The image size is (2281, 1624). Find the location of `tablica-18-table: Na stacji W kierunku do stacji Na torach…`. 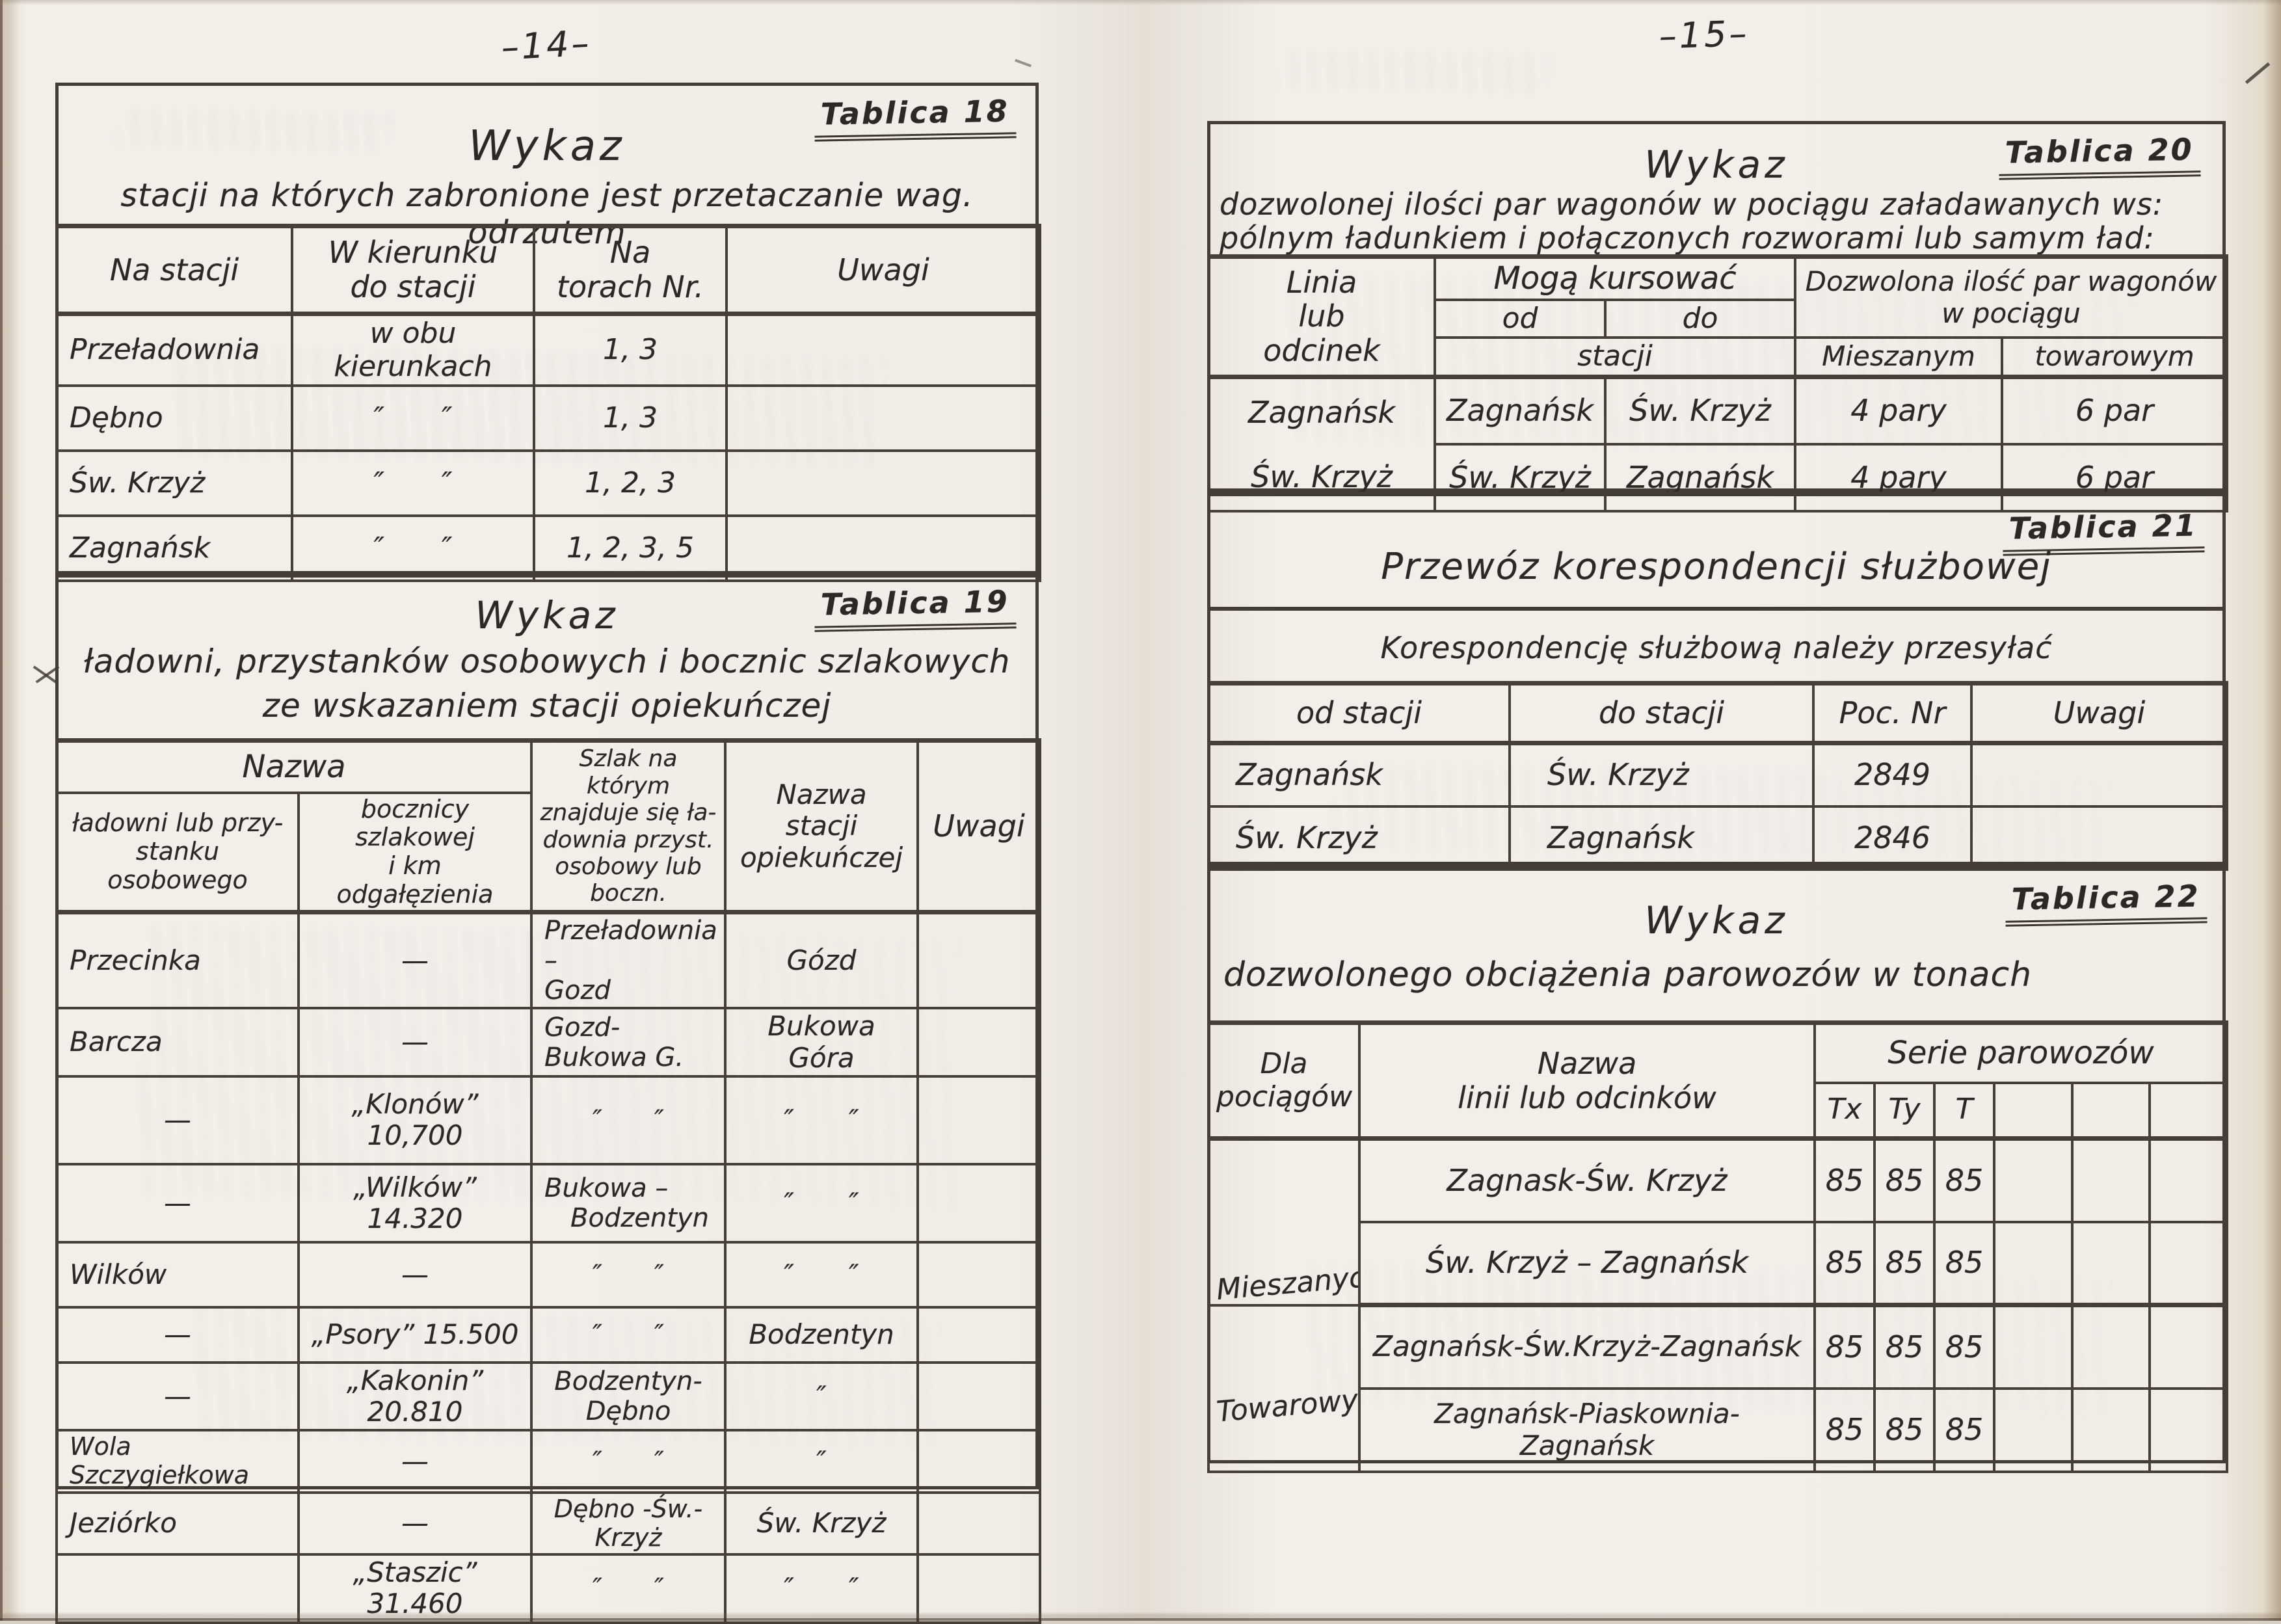

tablica-18-table: Na stacji W kierunku do stacji Na torach… is located at coordinates (548, 403).